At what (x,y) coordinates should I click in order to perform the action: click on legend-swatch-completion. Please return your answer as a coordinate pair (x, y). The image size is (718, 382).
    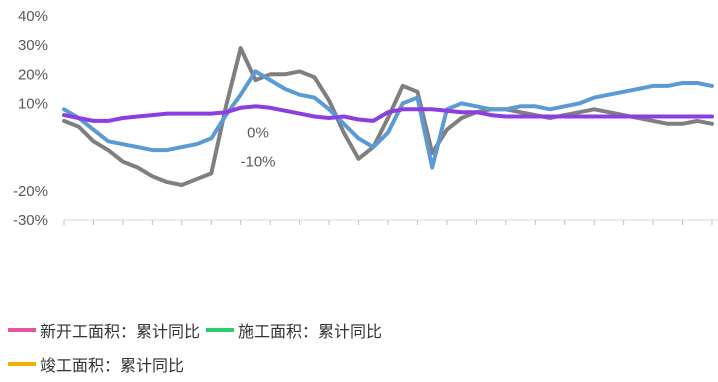
    Looking at the image, I should click on (22, 364).